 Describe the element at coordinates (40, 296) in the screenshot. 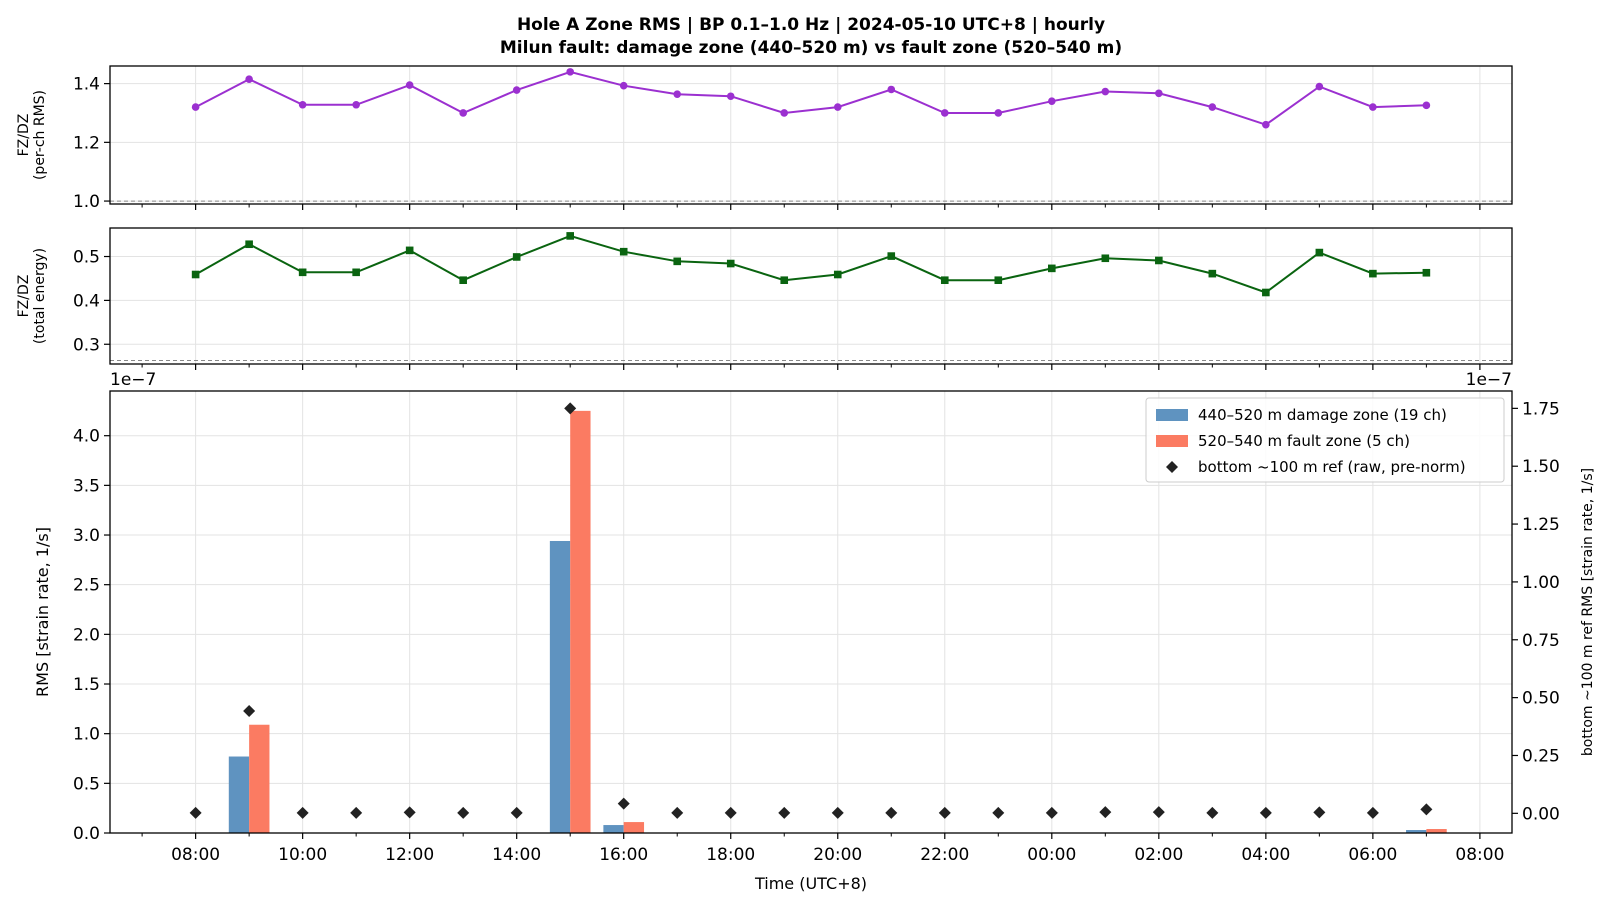

I see `y-axis-label: (total energy)` at that location.